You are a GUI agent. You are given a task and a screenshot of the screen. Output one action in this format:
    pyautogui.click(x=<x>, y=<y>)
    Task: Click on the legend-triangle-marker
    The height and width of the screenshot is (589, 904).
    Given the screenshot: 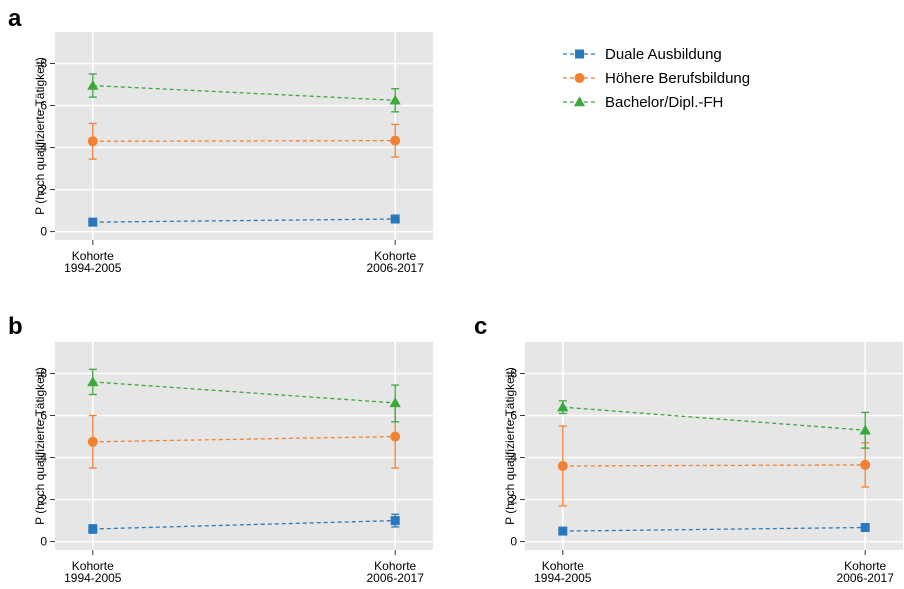 What is the action you would take?
    pyautogui.click(x=579, y=101)
    